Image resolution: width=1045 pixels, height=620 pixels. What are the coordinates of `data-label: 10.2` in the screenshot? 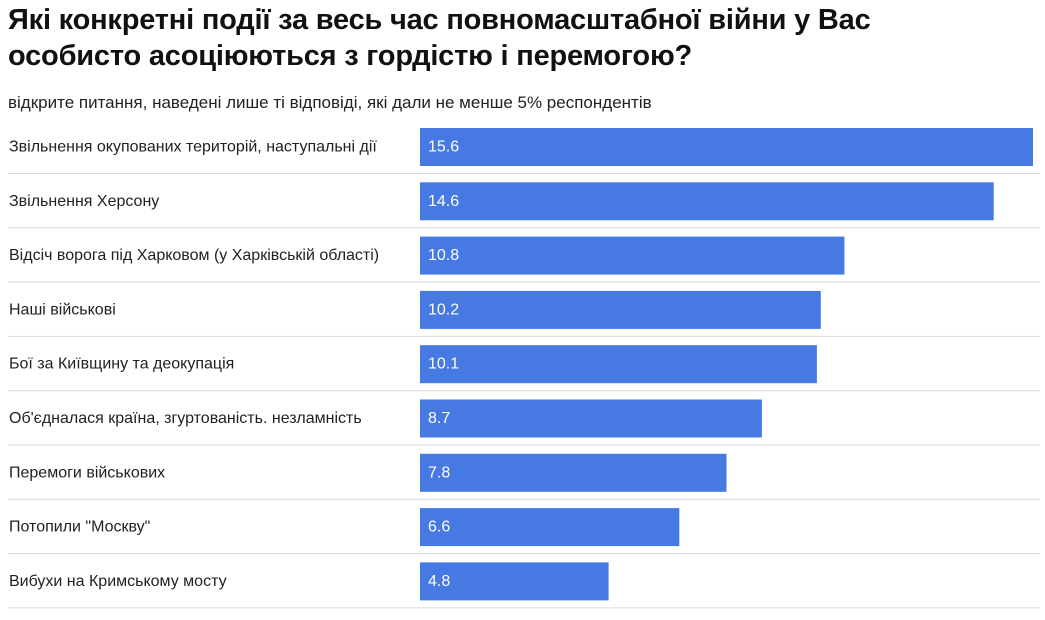 It's located at (443, 309).